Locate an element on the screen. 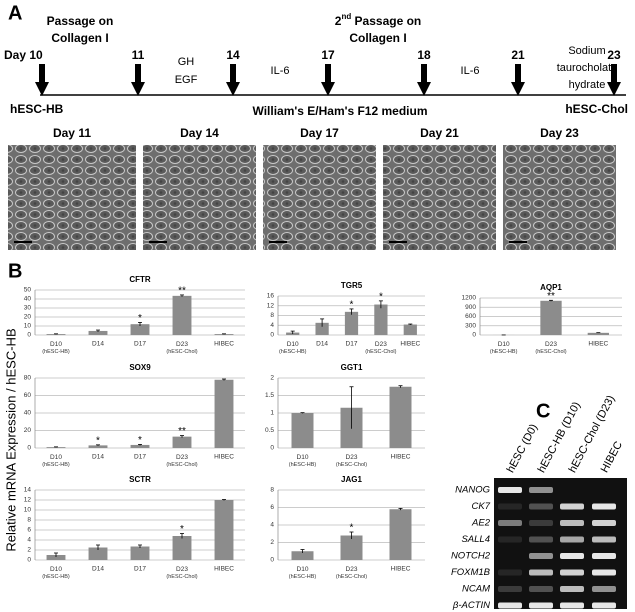  micrograph-label: Day 11 is located at coordinates (72, 133).